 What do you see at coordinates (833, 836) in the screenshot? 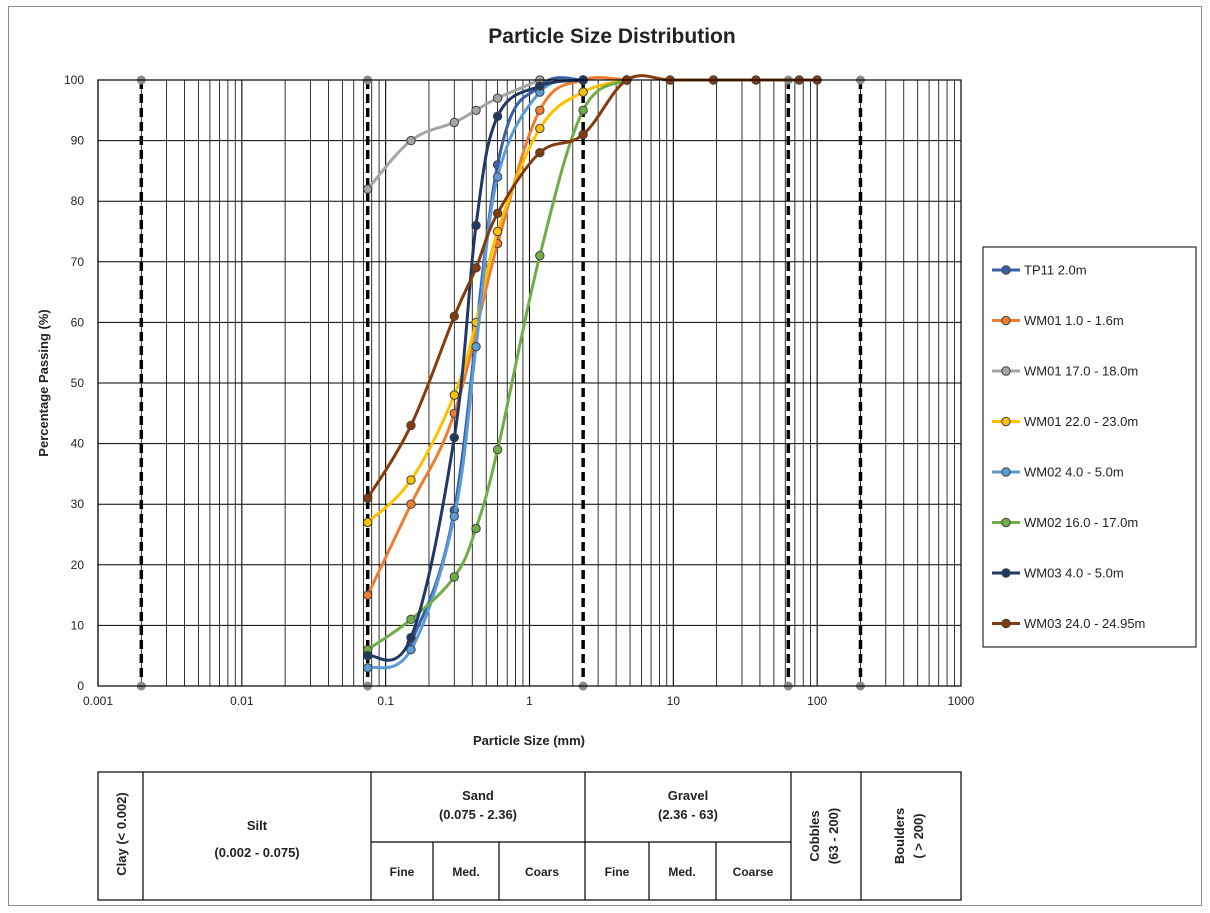
I see `cobbles-range: (63 - 200)` at bounding box center [833, 836].